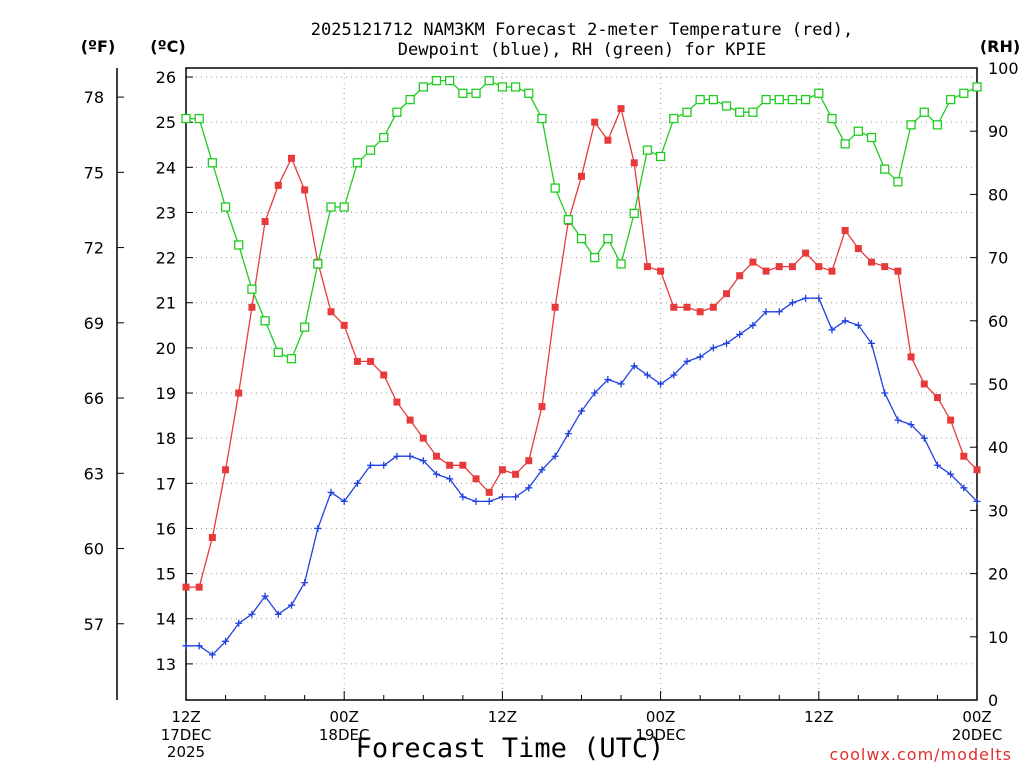  I want to click on celsius-tick-label: 13, so click(166, 664).